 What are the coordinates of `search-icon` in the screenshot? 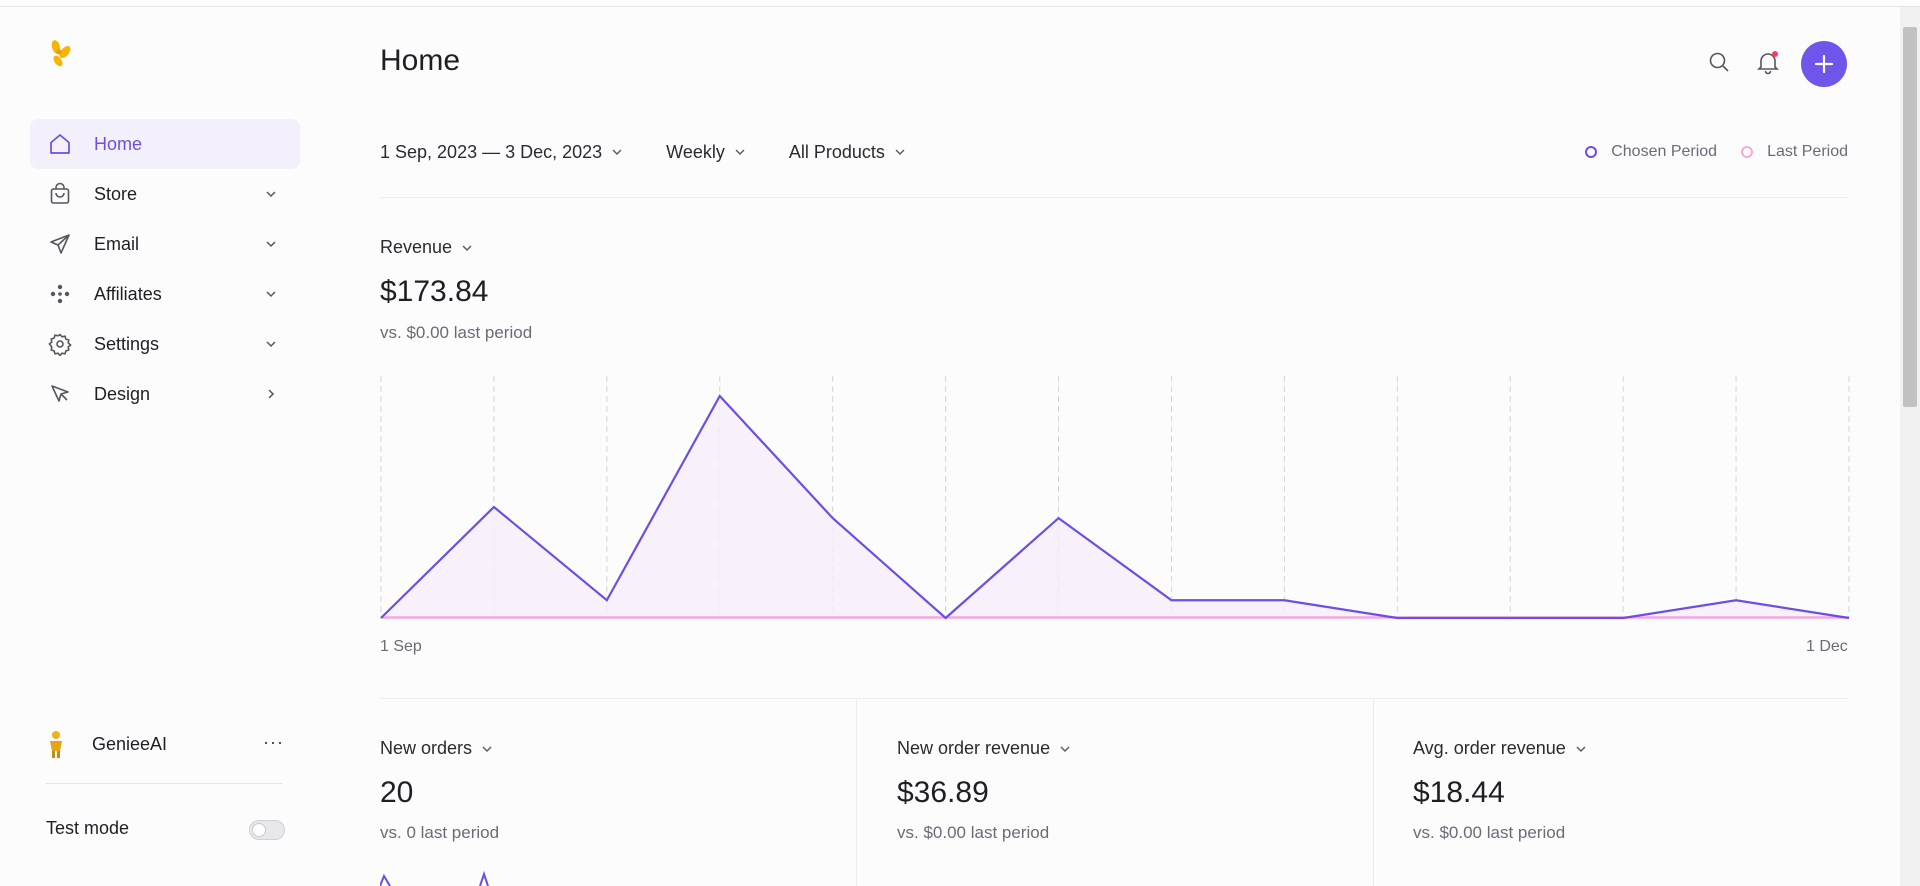 It's located at (1719, 62).